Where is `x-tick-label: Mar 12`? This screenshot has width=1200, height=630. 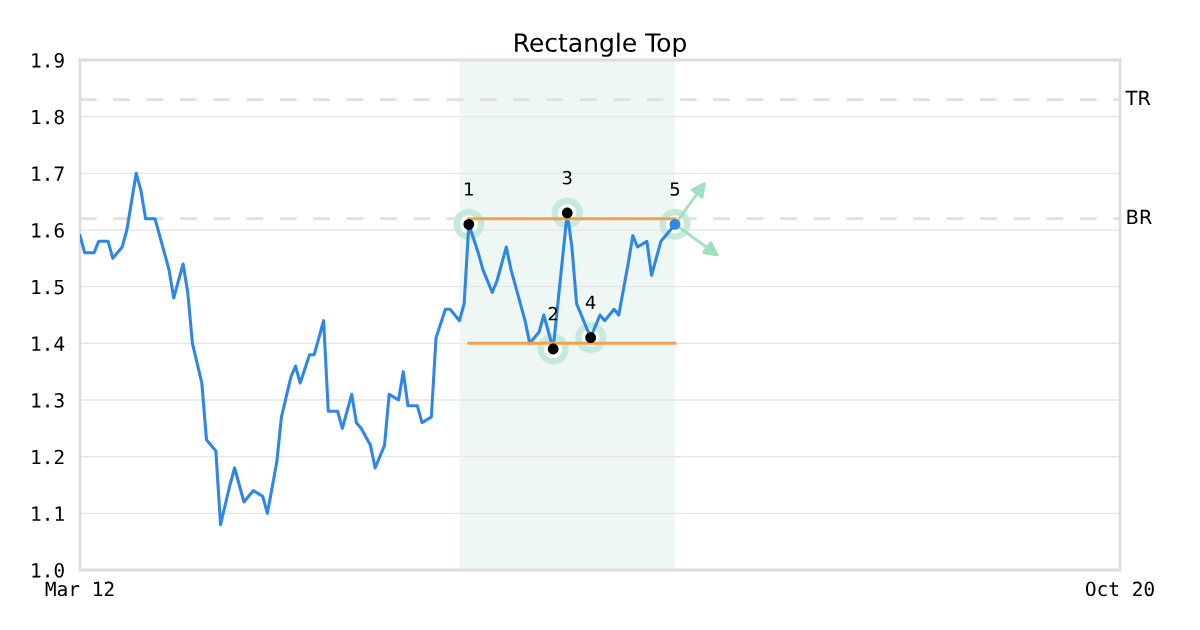
x-tick-label: Mar 12 is located at coordinates (79, 589).